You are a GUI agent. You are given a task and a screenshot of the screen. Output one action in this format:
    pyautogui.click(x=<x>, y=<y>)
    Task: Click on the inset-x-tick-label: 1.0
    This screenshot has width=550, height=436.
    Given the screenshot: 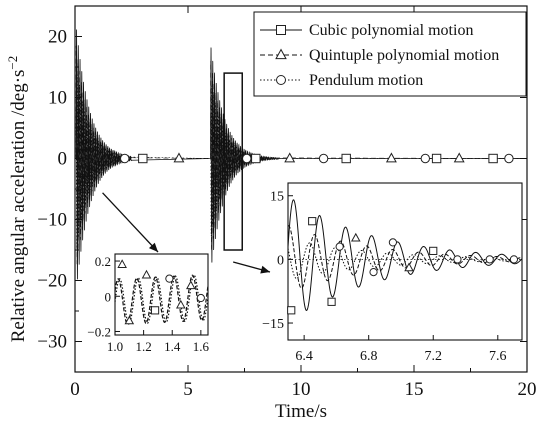 What is the action you would take?
    pyautogui.click(x=115, y=346)
    